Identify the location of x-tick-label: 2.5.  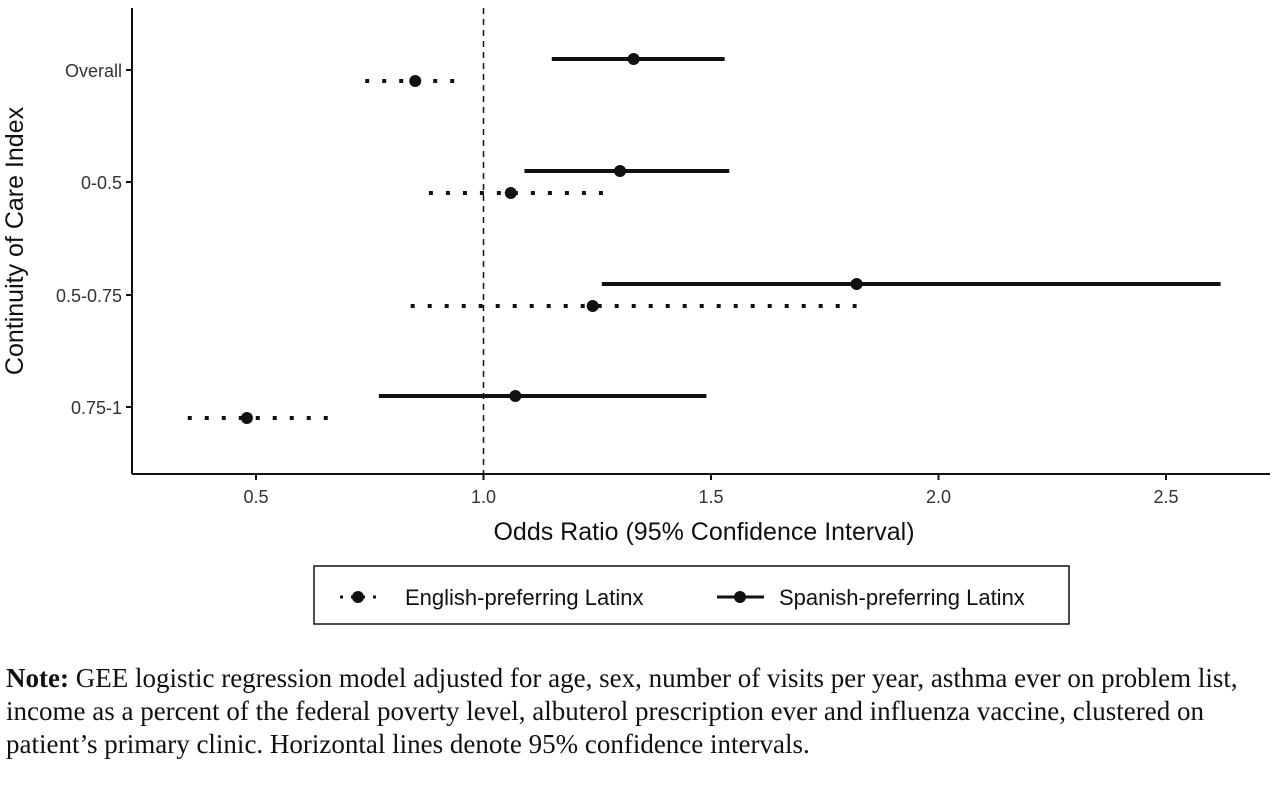
(1165, 497).